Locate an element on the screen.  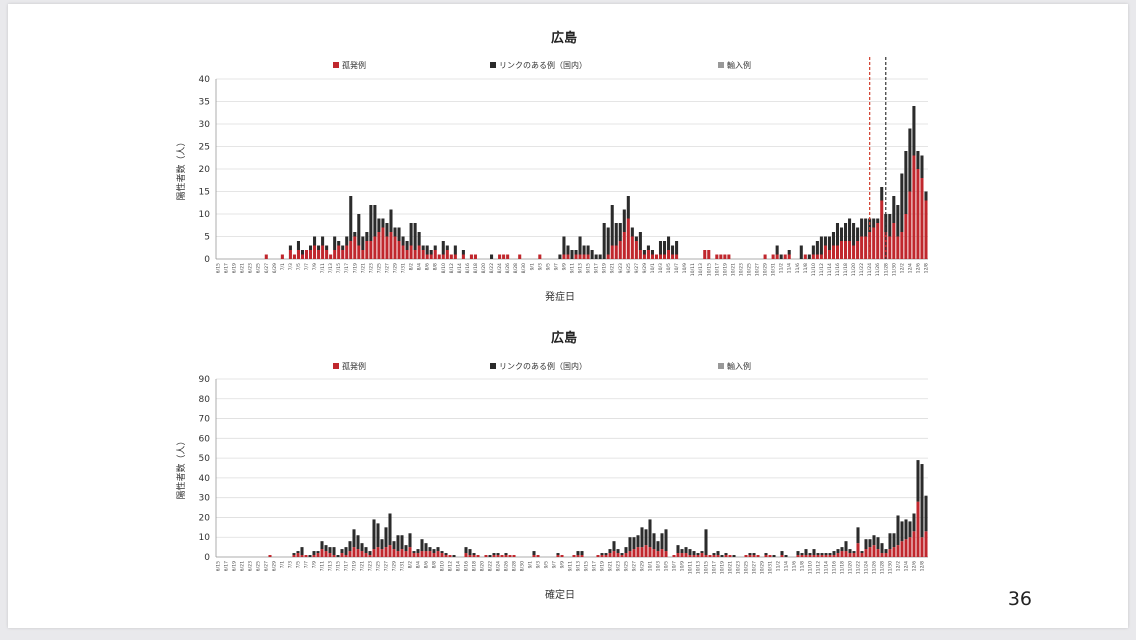
x-tick-label: 10/27 is located at coordinates (755, 567).